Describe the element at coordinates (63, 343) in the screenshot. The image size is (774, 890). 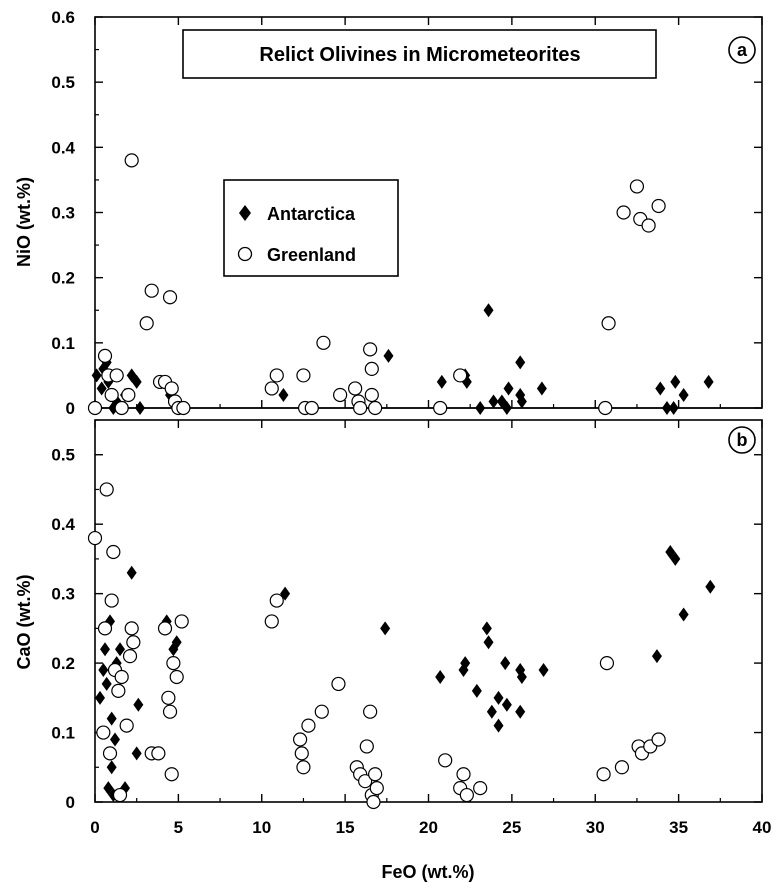
I see `y-tick-label-a: 0.1` at that location.